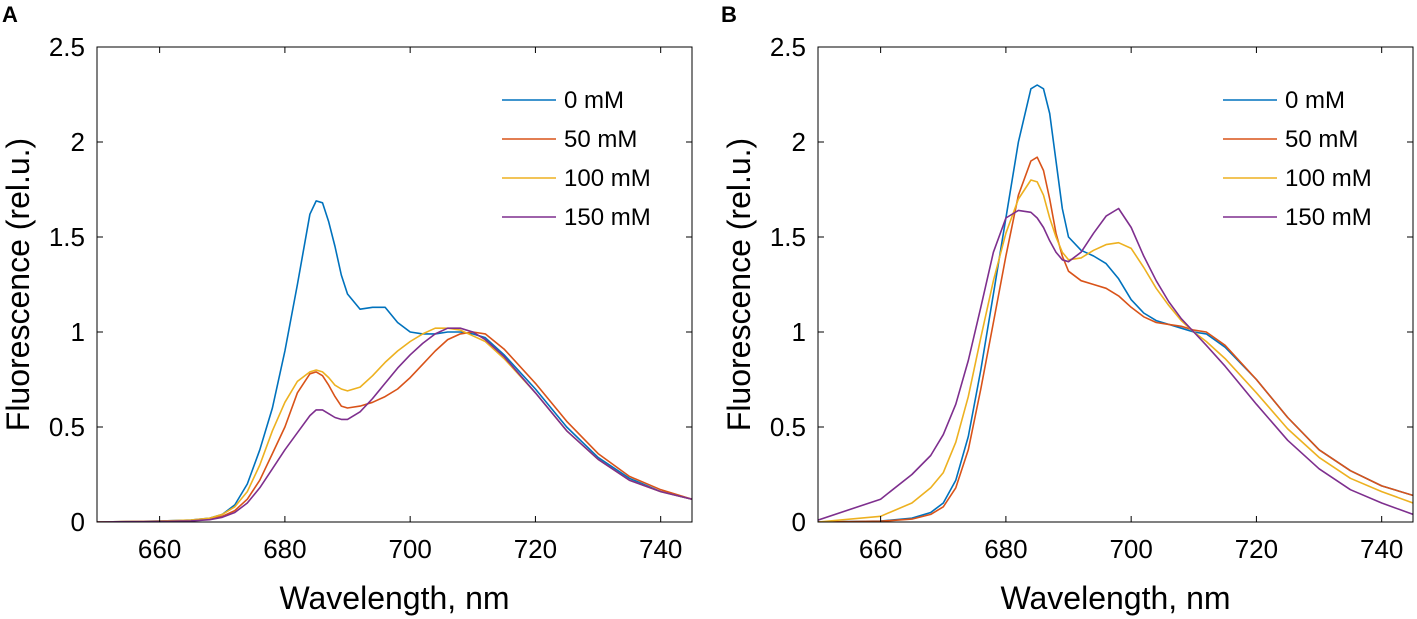 This screenshot has height=619, width=1417. Describe the element at coordinates (1256, 549) in the screenshot. I see `x-tick-label-b-3: 720` at that location.